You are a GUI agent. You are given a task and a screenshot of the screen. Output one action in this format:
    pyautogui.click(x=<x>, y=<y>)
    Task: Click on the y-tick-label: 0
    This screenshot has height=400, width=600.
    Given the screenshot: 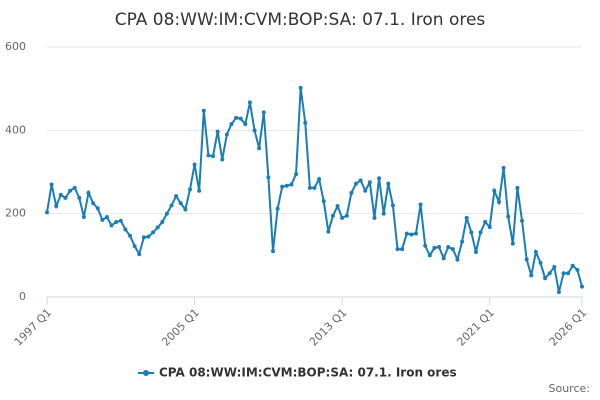 What is the action you would take?
    pyautogui.click(x=22, y=296)
    